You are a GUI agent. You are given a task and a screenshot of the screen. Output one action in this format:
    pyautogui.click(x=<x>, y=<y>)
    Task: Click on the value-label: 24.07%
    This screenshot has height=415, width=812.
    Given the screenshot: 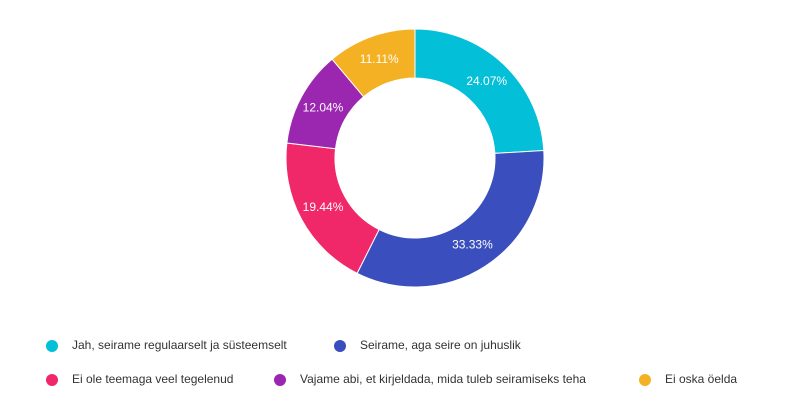 What is the action you would take?
    pyautogui.click(x=486, y=81)
    